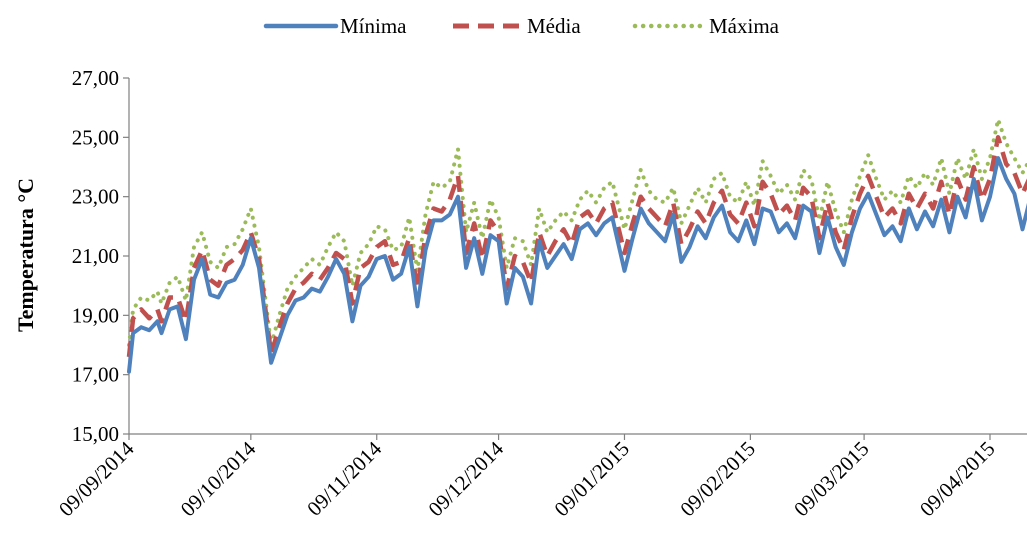 This screenshot has width=1027, height=550. What do you see at coordinates (591, 479) in the screenshot?
I see `x-tick-label: 09/01/2015` at bounding box center [591, 479].